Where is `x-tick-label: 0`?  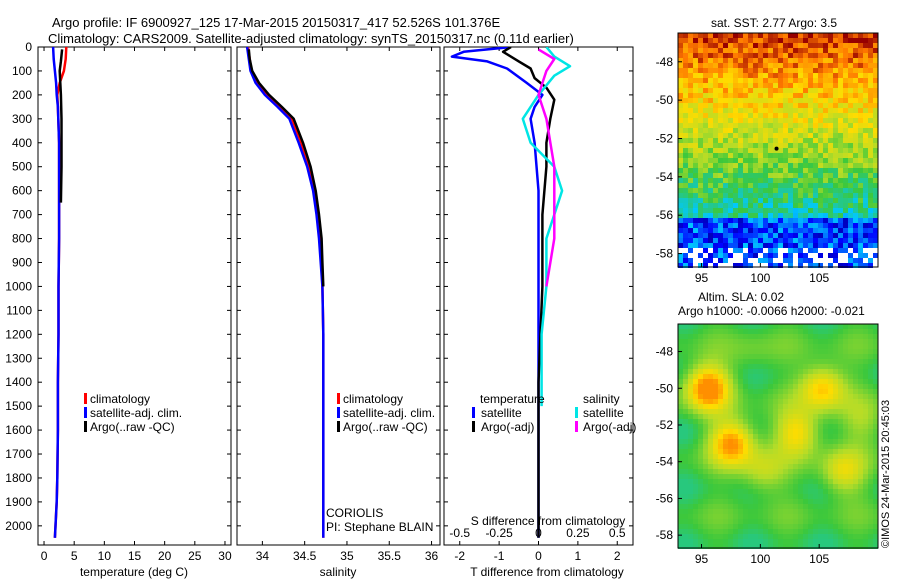 x-tick-label: 0 is located at coordinates (538, 556).